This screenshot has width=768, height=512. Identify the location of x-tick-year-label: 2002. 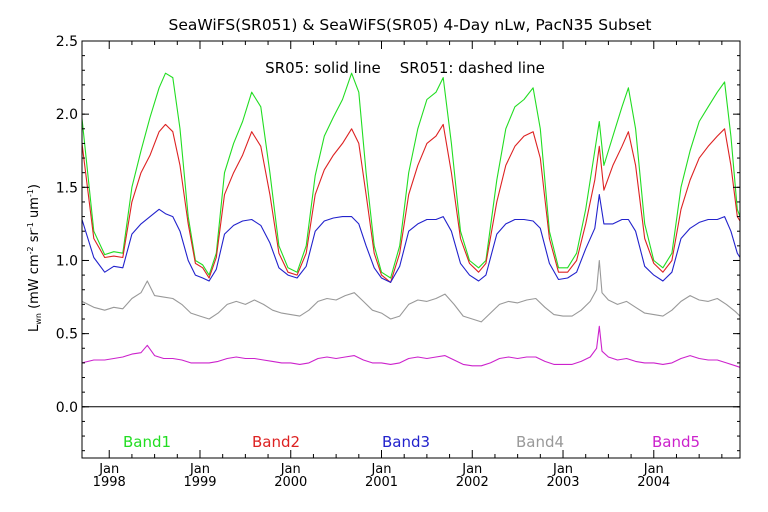
(472, 482).